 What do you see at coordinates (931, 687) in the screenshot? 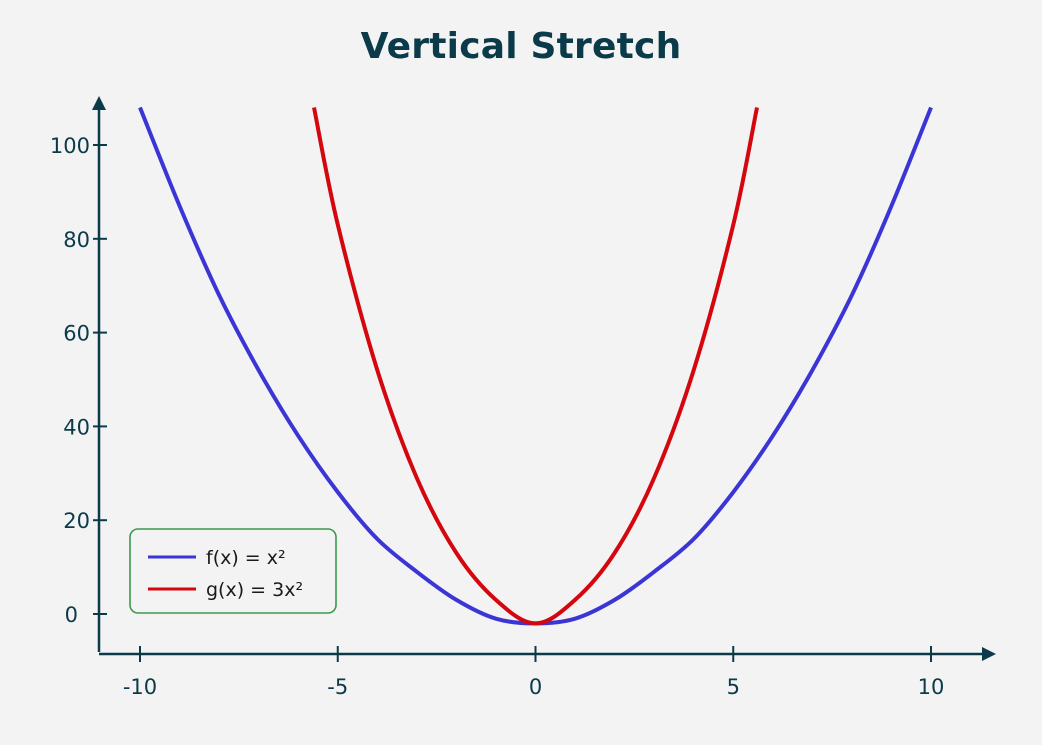
I see `x-tick-label: 10` at bounding box center [931, 687].